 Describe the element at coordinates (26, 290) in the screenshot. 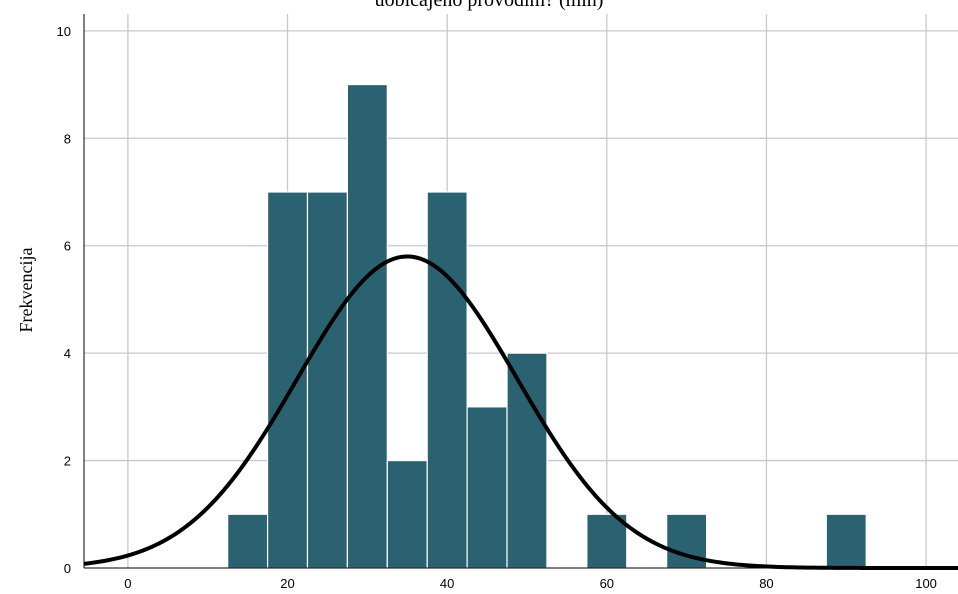

I see `y-axis-label: Frekvencija` at that location.